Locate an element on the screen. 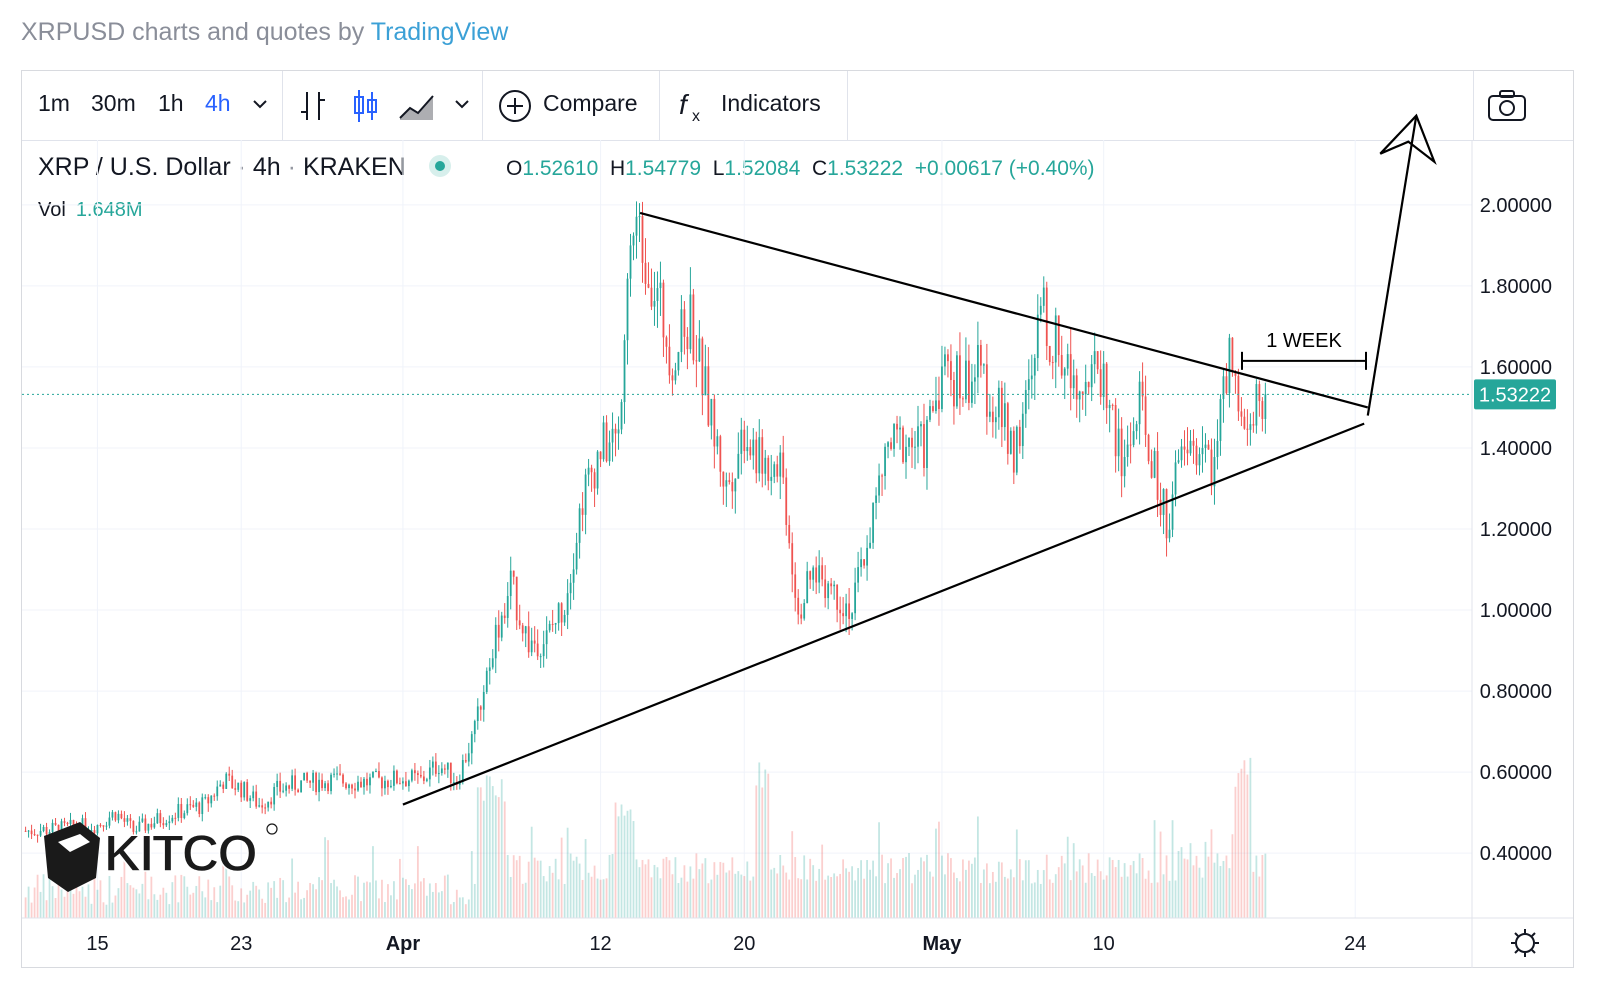 This screenshot has width=1600, height=999. chart-toolbar: 1m 30m 1h 4h is located at coordinates (797, 106).